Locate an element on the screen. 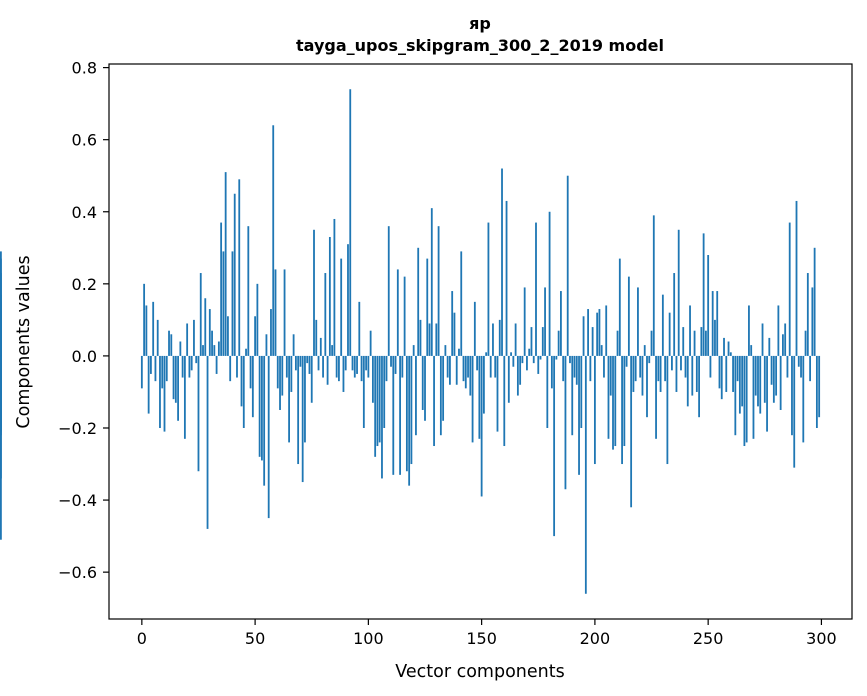 This screenshot has height=696, width=867. y-tick-label: −0.2 is located at coordinates (77, 428).